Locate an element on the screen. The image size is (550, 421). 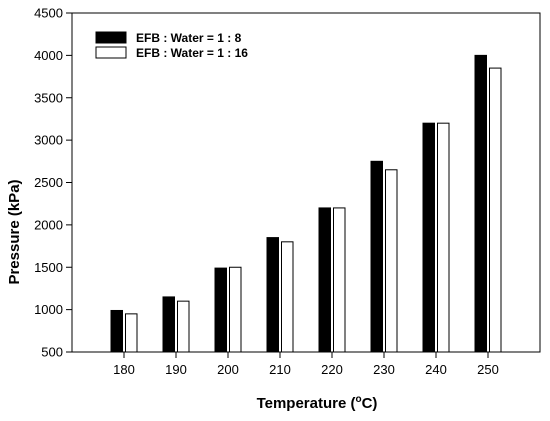
x-tick-label: 200 is located at coordinates (228, 369).